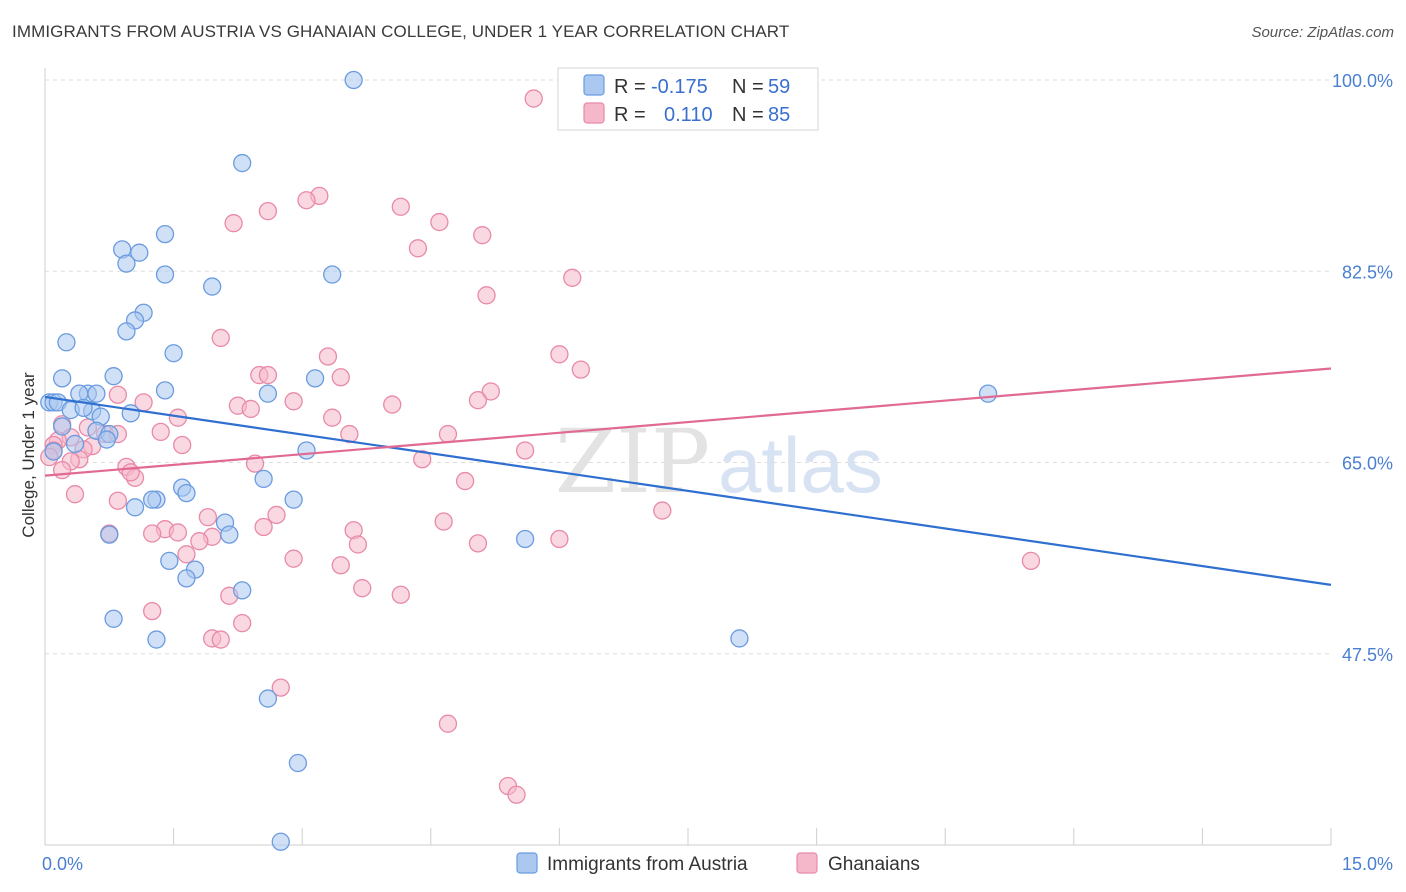 This screenshot has height=892, width=1406. Describe the element at coordinates (1367, 272) in the screenshot. I see `y-tick-label-2: 82.5%` at that location.